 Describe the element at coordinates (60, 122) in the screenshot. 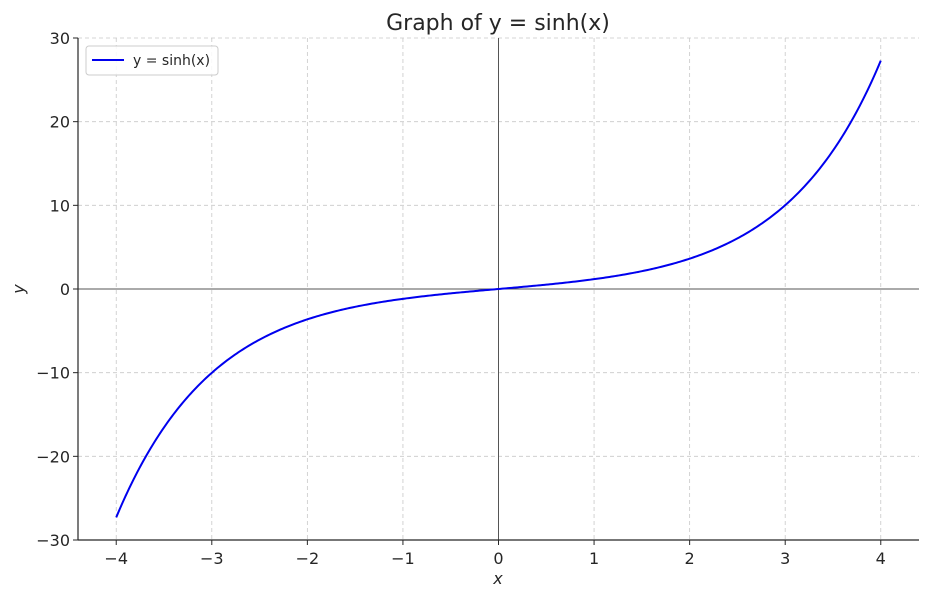

I see `y-tick-label: 20` at that location.